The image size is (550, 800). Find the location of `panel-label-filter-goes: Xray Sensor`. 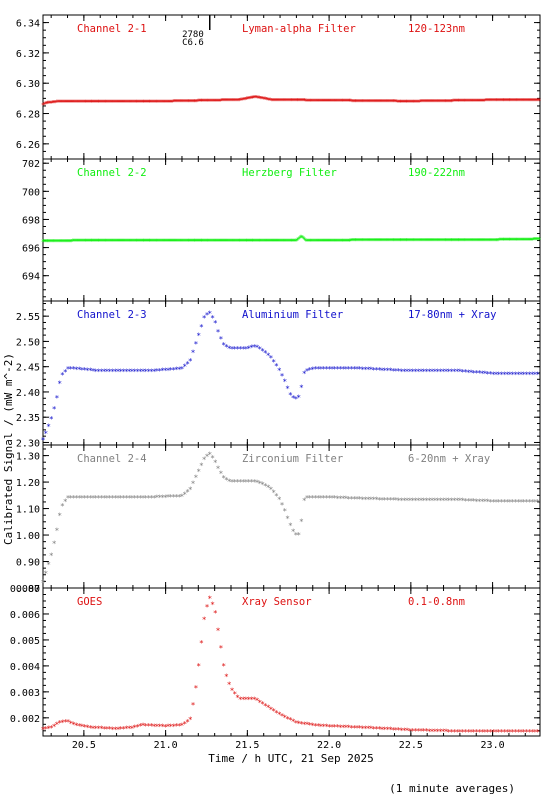

panel-label-filter-goes: Xray Sensor is located at coordinates (277, 602).